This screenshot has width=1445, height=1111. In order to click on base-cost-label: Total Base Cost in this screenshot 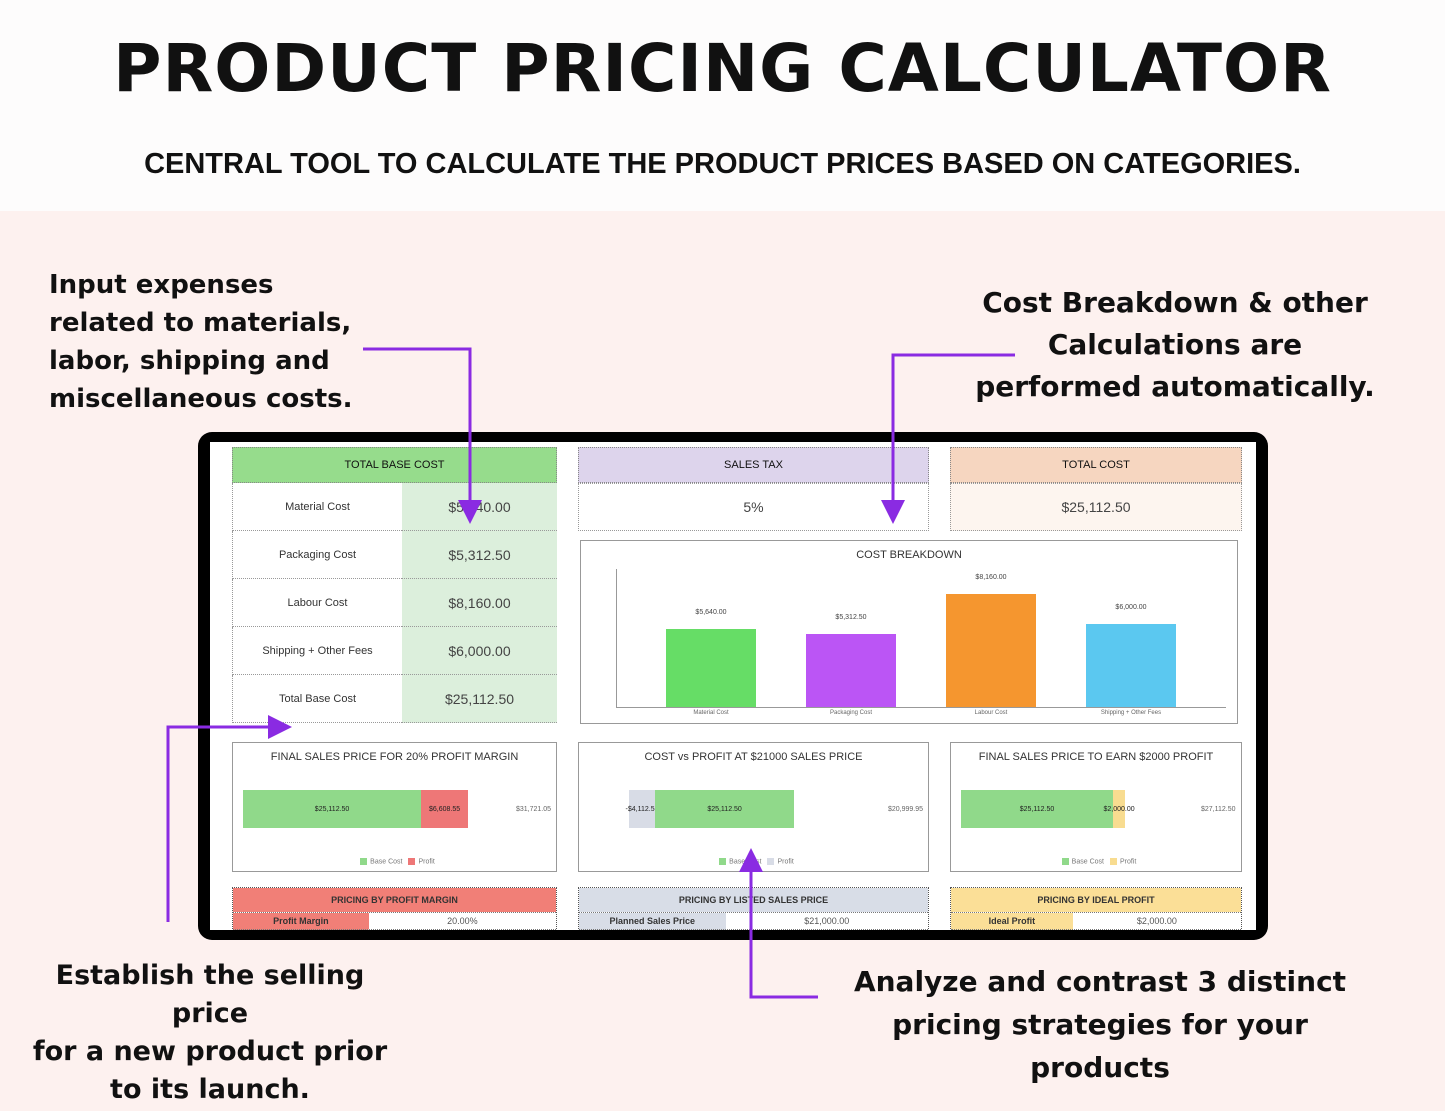, I will do `click(317, 699)`.